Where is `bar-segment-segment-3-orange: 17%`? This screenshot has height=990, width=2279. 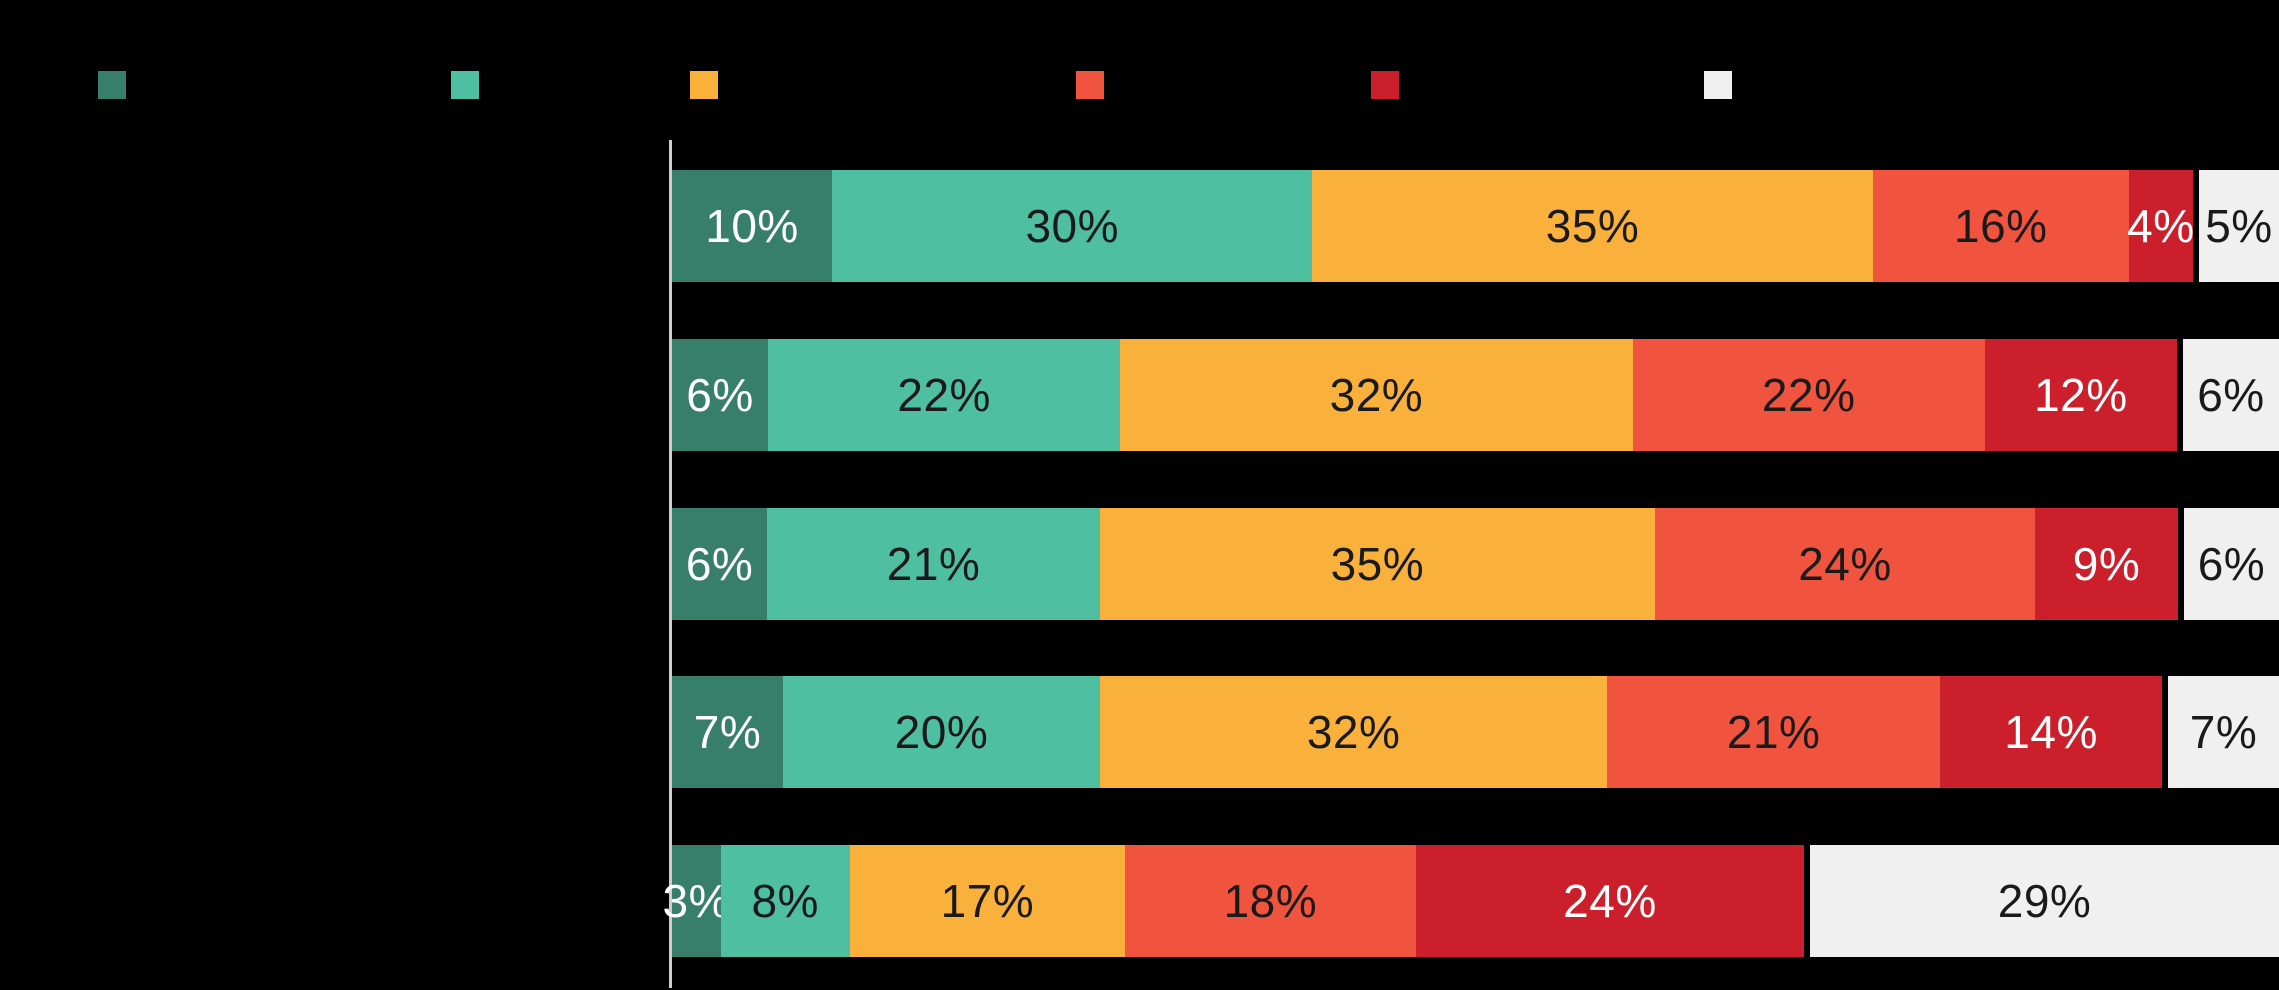 bar-segment-segment-3-orange: 17% is located at coordinates (987, 901).